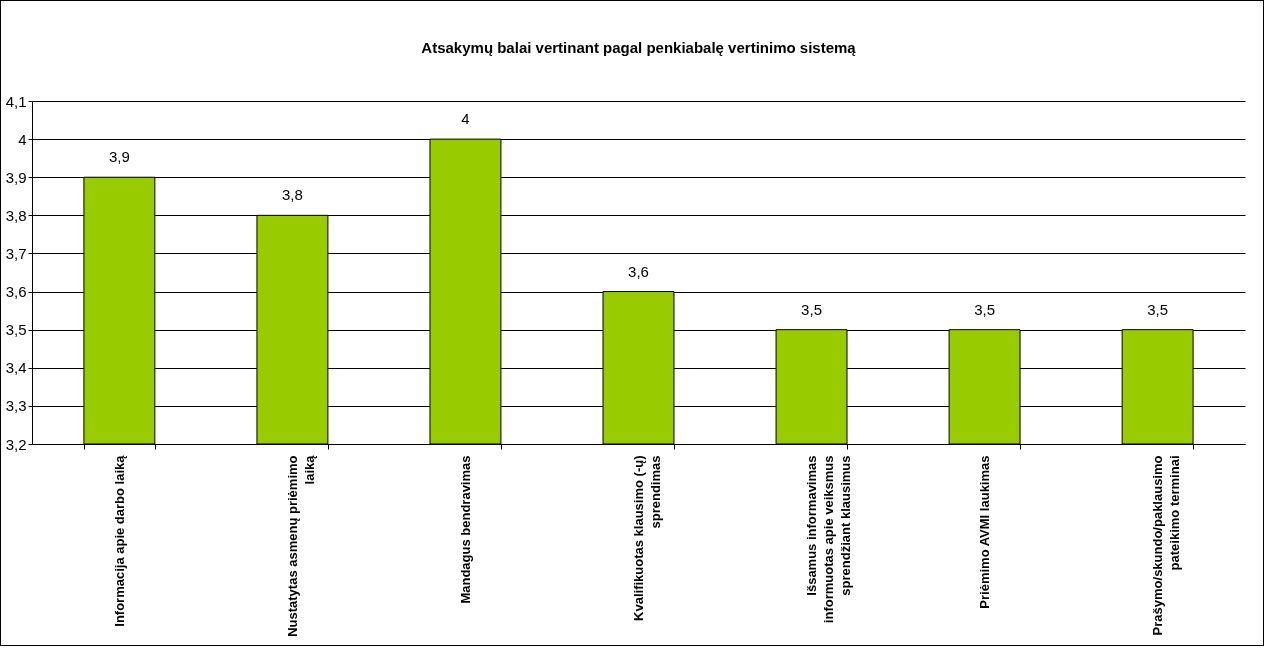  Describe the element at coordinates (16, 368) in the screenshot. I see `y-tick-label: 3,4` at that location.